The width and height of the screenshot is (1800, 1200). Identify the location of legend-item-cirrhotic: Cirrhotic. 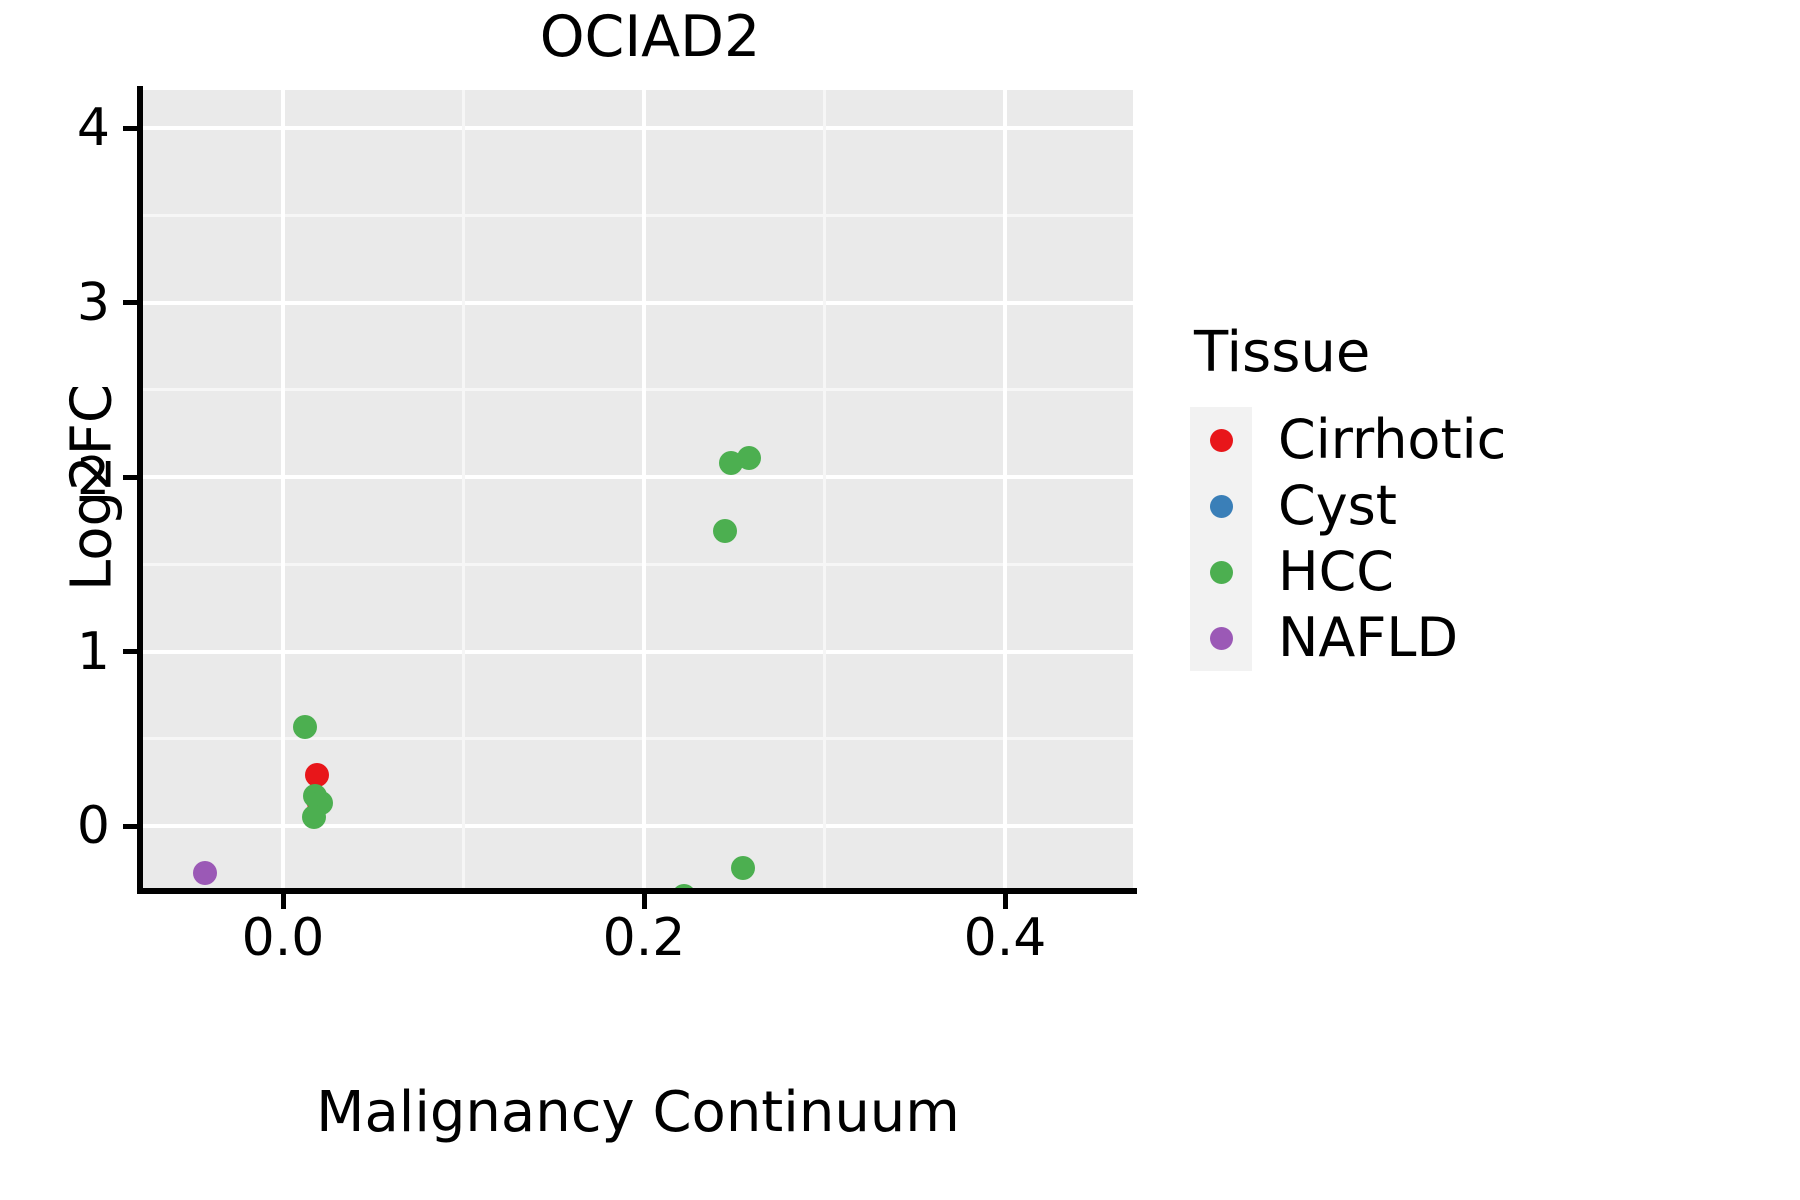
(1470, 440).